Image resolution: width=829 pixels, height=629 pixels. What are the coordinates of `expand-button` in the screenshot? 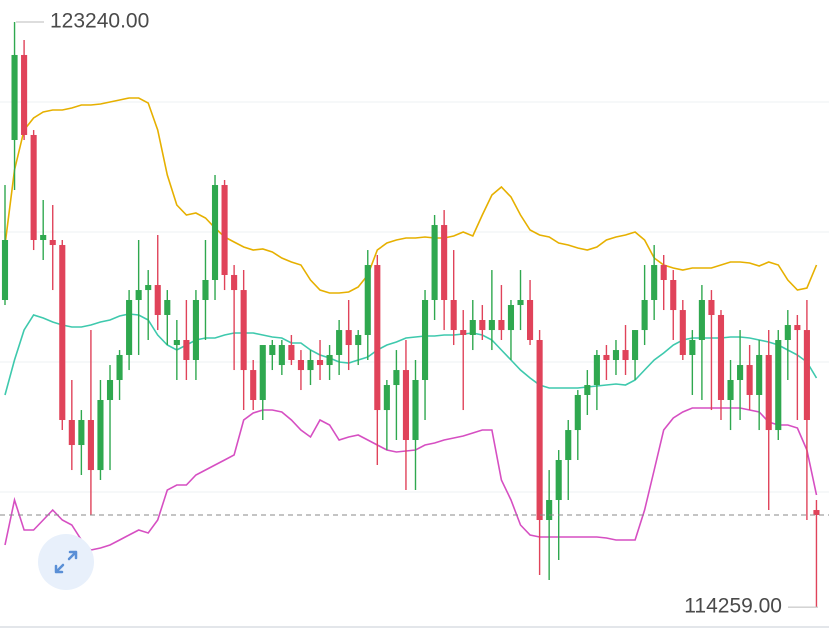 It's located at (66, 562).